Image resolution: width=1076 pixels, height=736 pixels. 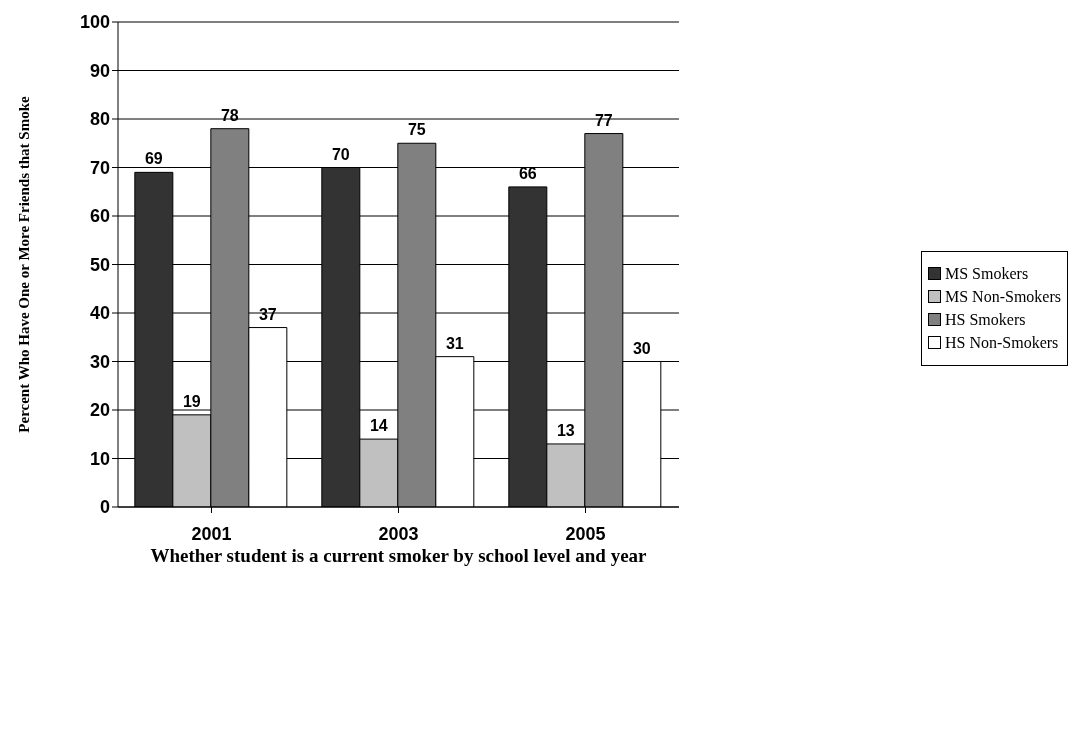 What do you see at coordinates (378, 426) in the screenshot?
I see `data-label: 14` at bounding box center [378, 426].